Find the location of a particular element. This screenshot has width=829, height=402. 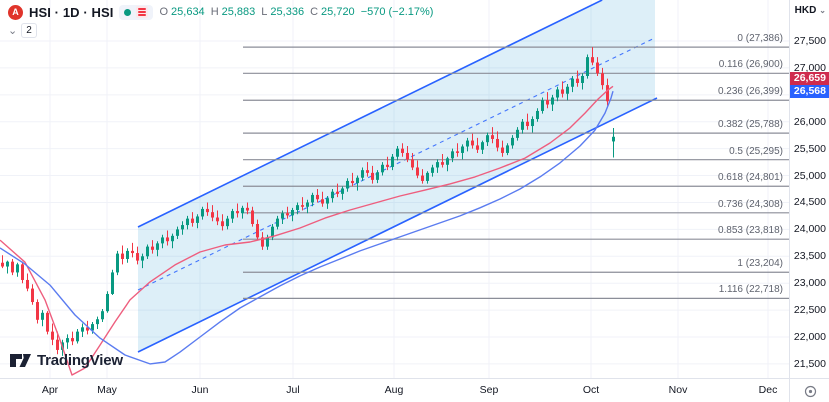

menu-bars-icon is located at coordinates (142, 12).